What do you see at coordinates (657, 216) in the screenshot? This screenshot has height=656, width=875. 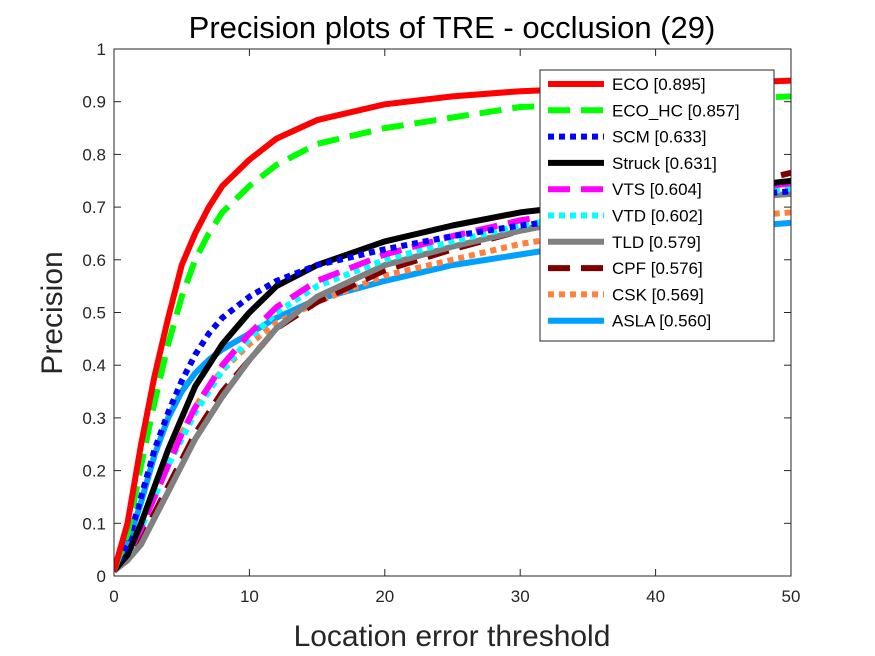 I see `legend-label: VTD [0.602]` at bounding box center [657, 216].